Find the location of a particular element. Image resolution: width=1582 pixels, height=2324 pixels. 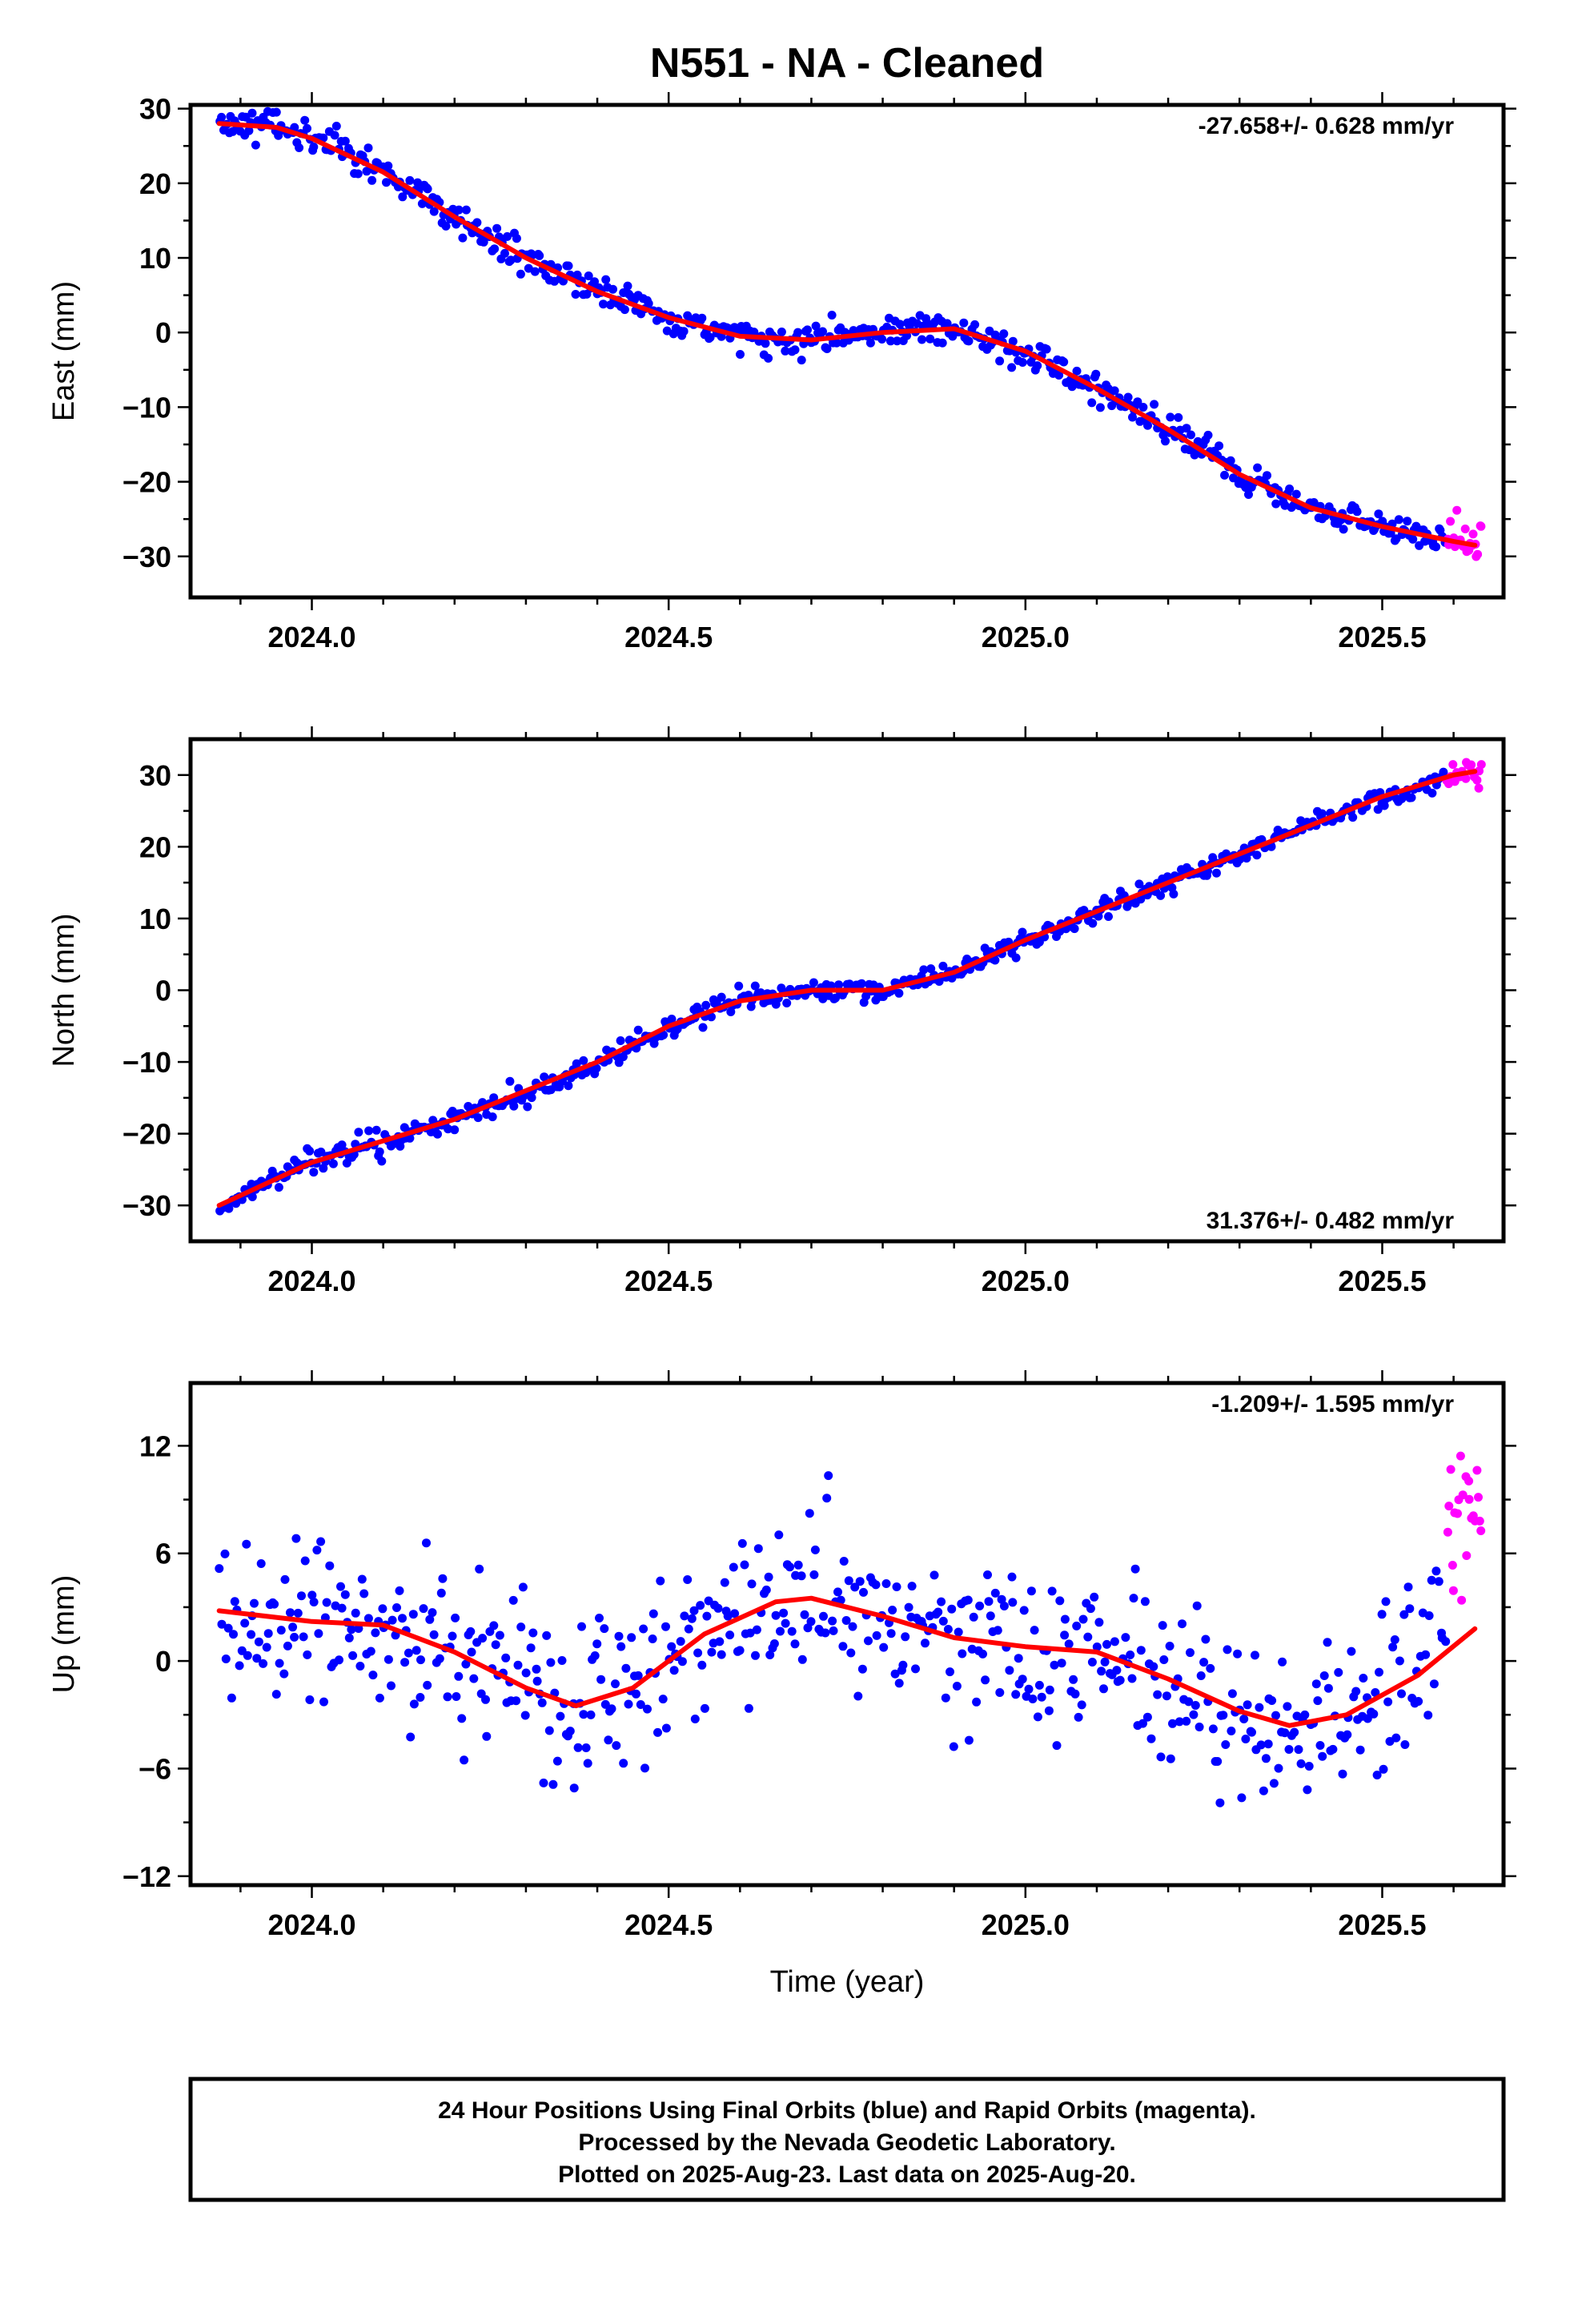

east-y-tick-label: 10 is located at coordinates (155, 258).